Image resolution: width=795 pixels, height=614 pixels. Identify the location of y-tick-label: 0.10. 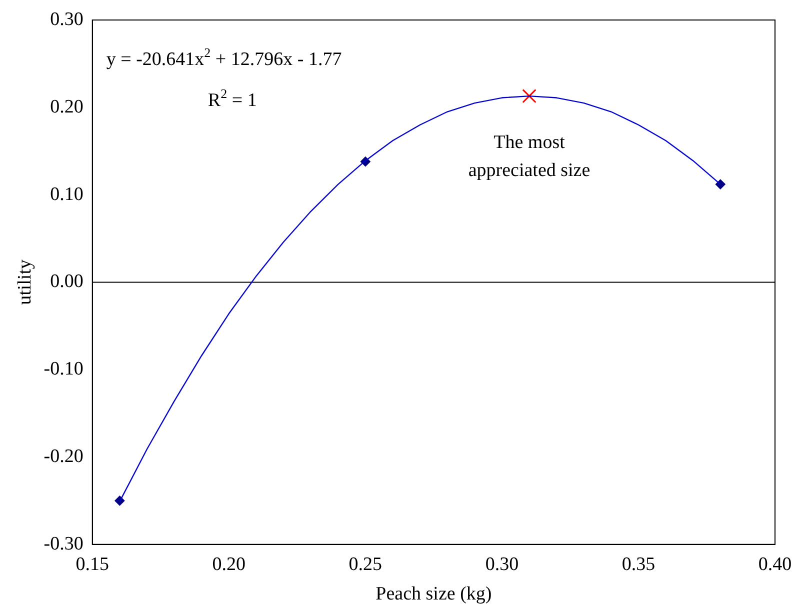
(67, 194).